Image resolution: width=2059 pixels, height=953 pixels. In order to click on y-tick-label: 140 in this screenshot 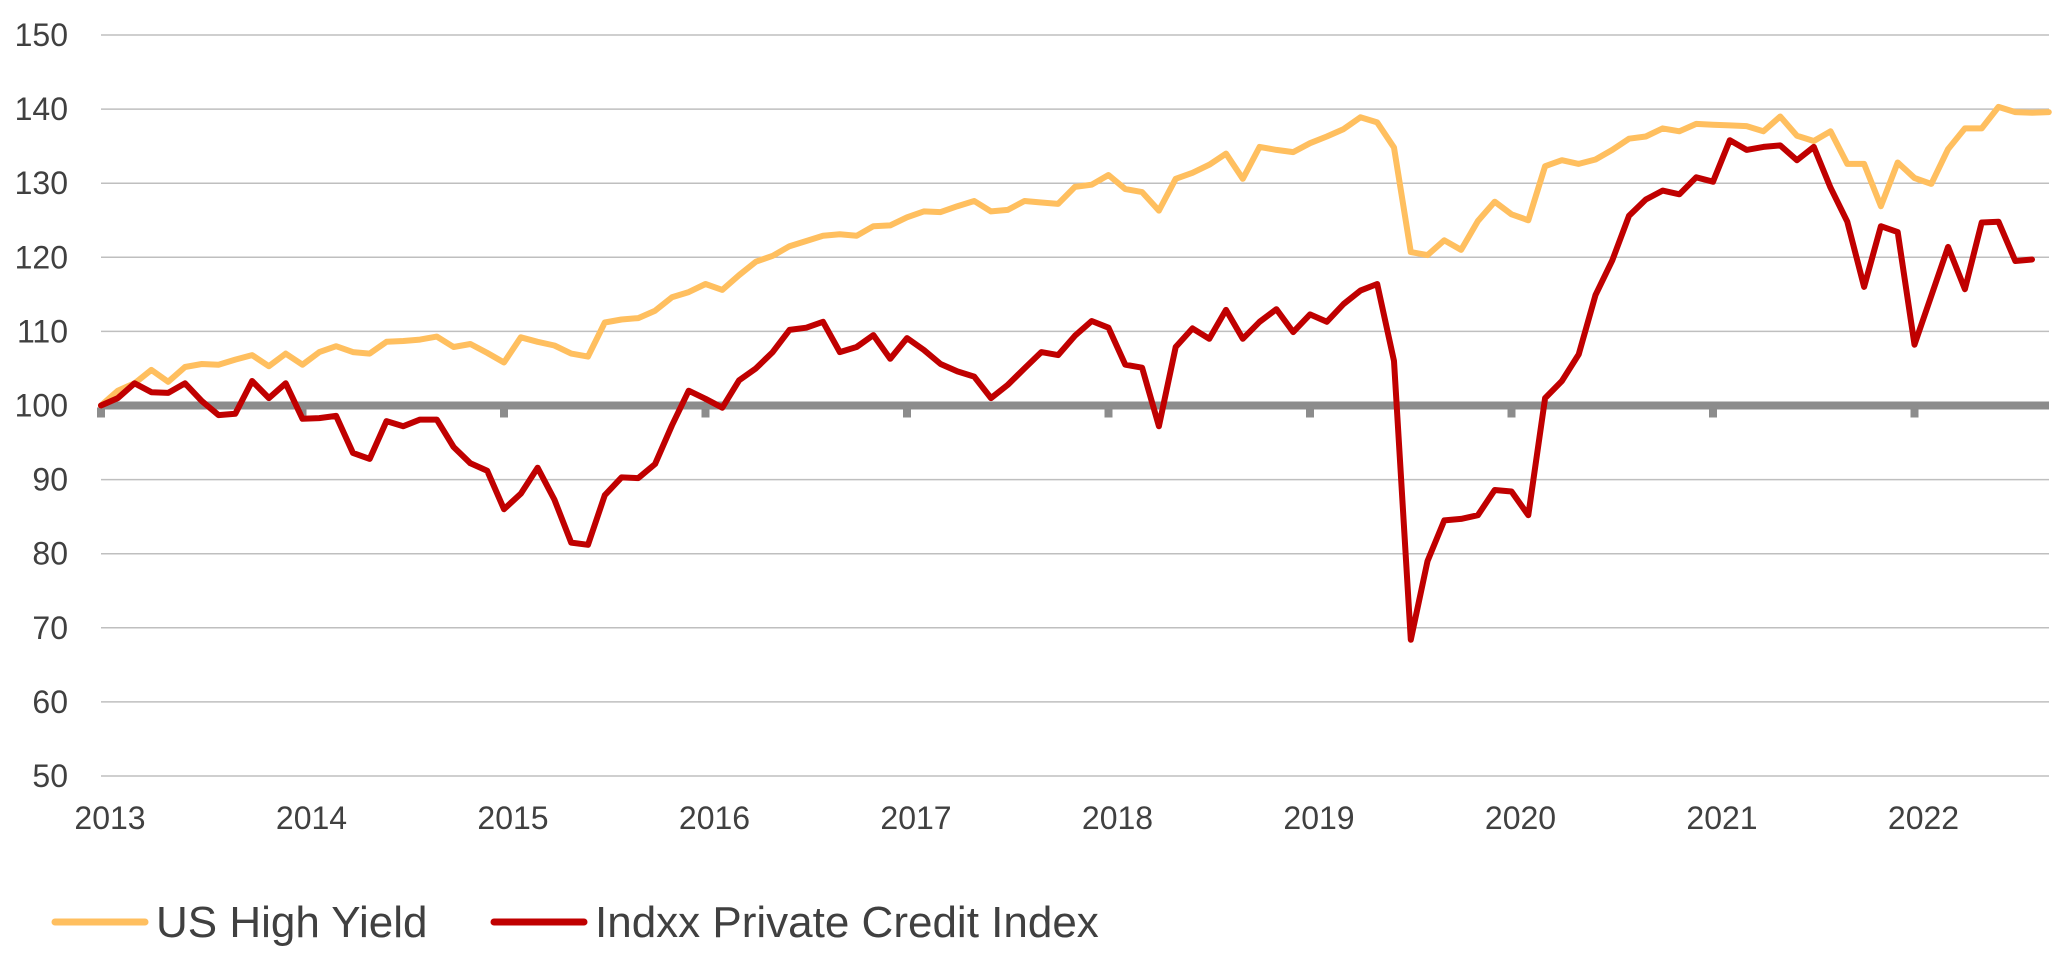, I will do `click(41, 109)`.